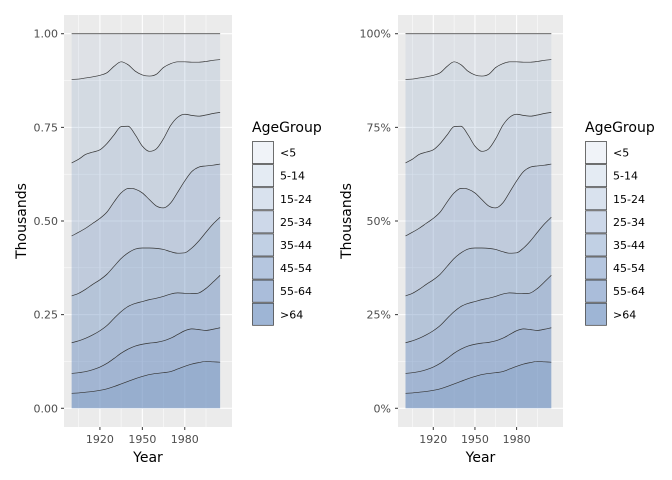 The image size is (672, 480). Describe the element at coordinates (629, 245) in the screenshot. I see `legend-label: 35-44` at that location.